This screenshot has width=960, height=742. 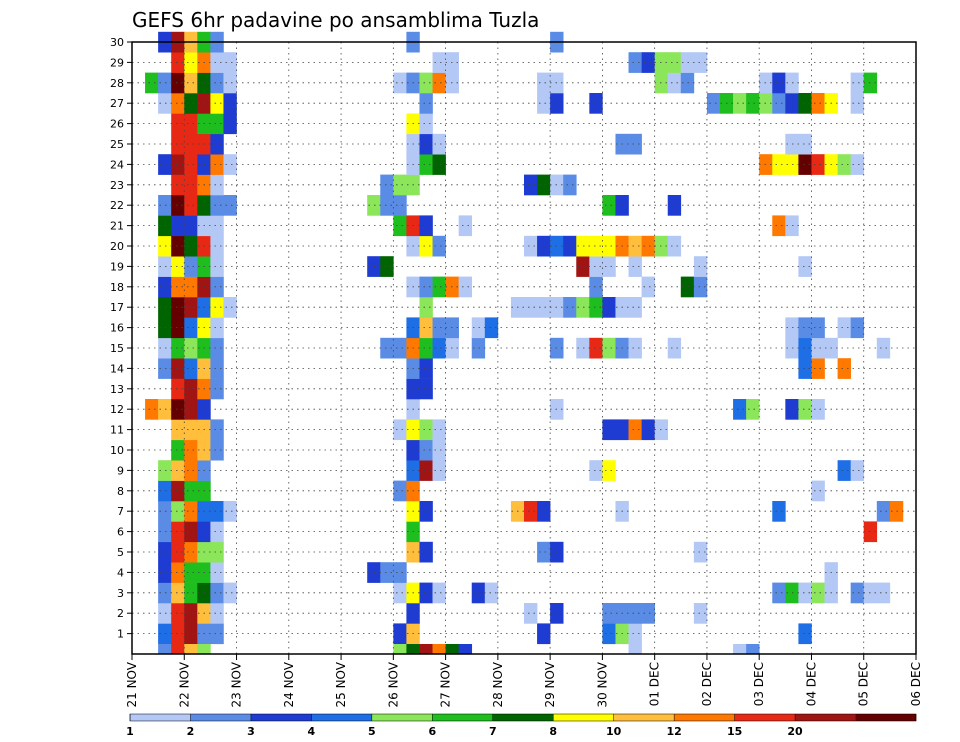 I want to click on y-tick-label: 9, so click(x=120, y=470).